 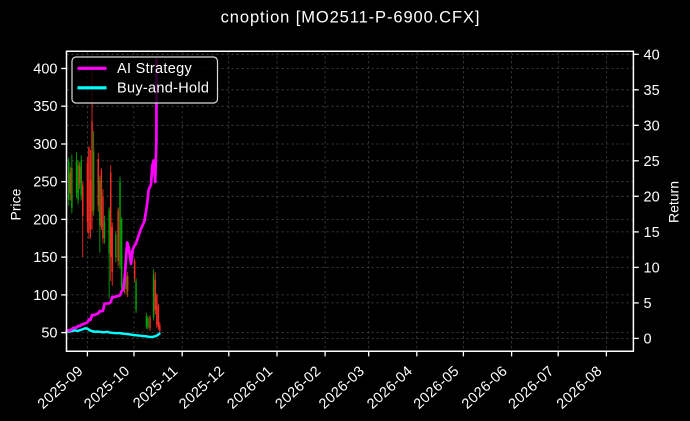 I want to click on svg-text: 20, so click(x=652, y=197).